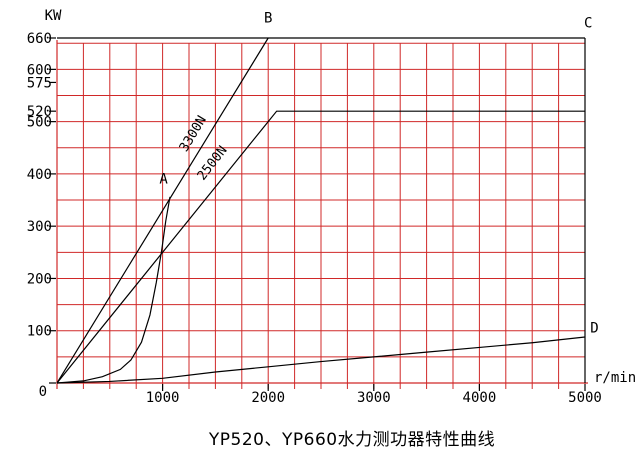  What do you see at coordinates (39, 175) in the screenshot?
I see `y-tick-label: 400` at bounding box center [39, 175].